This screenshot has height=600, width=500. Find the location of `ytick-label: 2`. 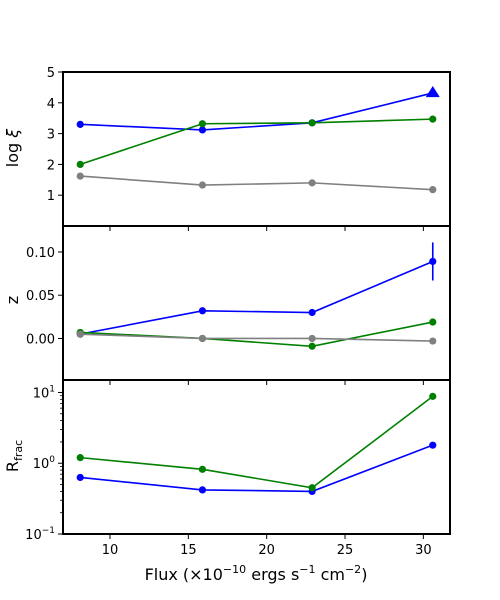

ytick-label: 2 is located at coordinates (51, 165).